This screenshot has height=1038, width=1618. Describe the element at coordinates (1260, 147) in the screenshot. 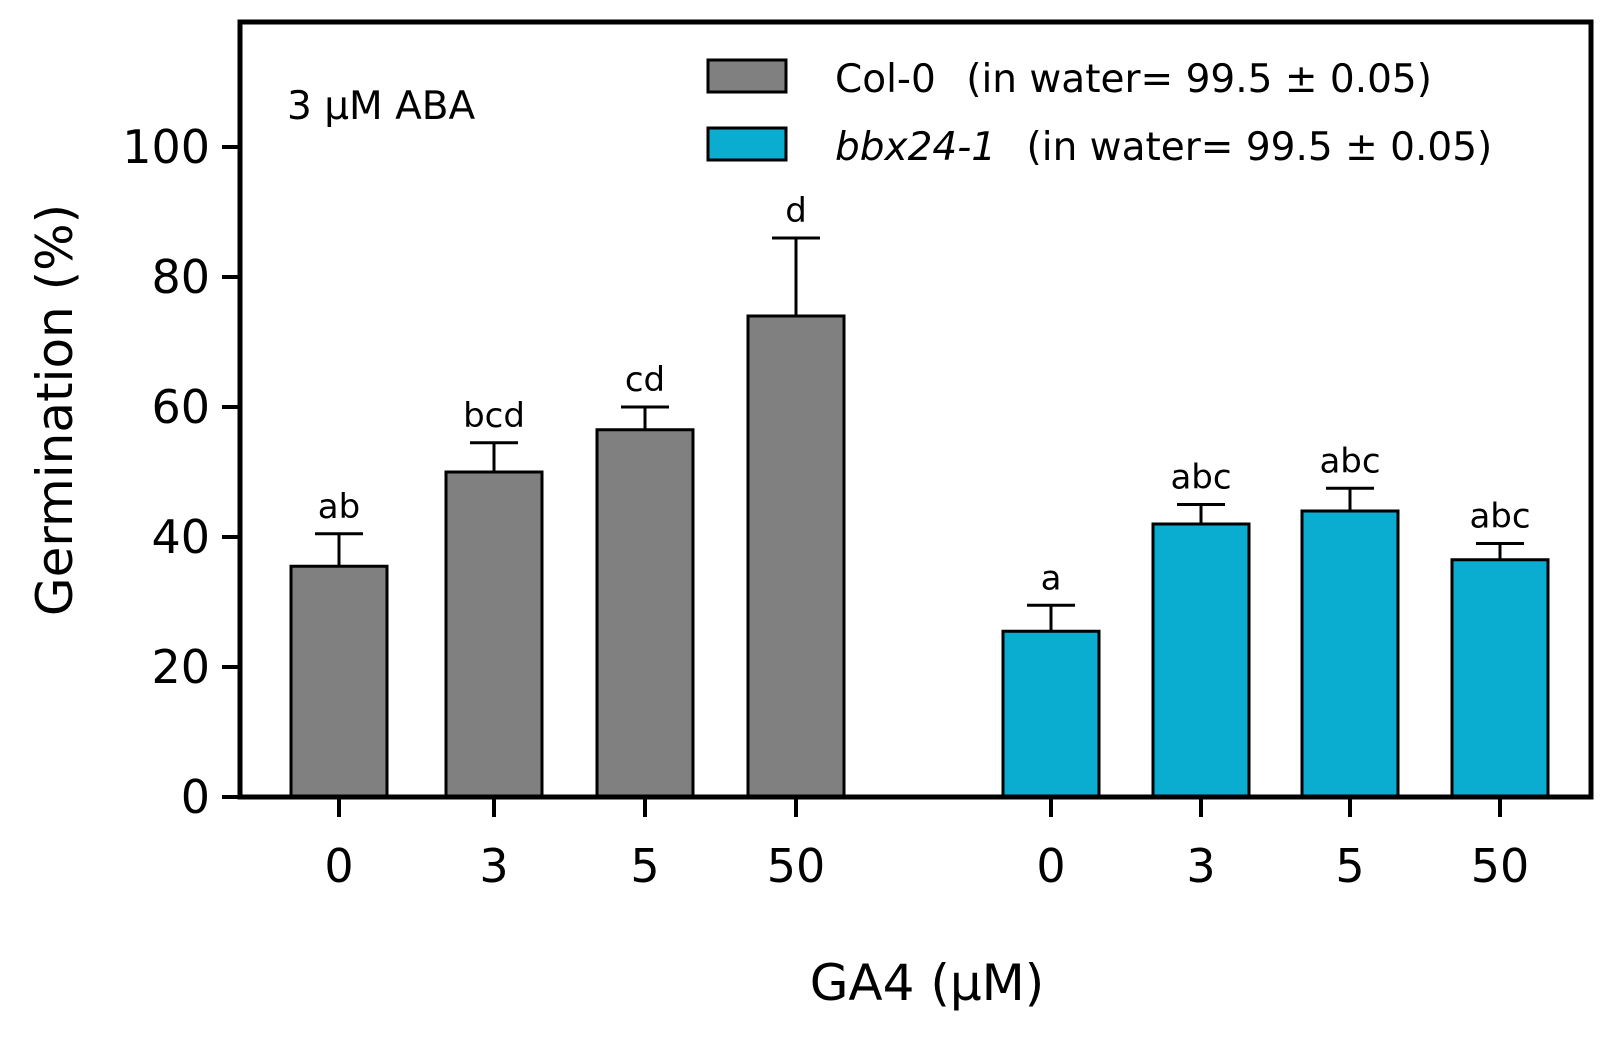

I see `legend-bbx-suffix: (in water= 99.5 ± 0.05)` at that location.